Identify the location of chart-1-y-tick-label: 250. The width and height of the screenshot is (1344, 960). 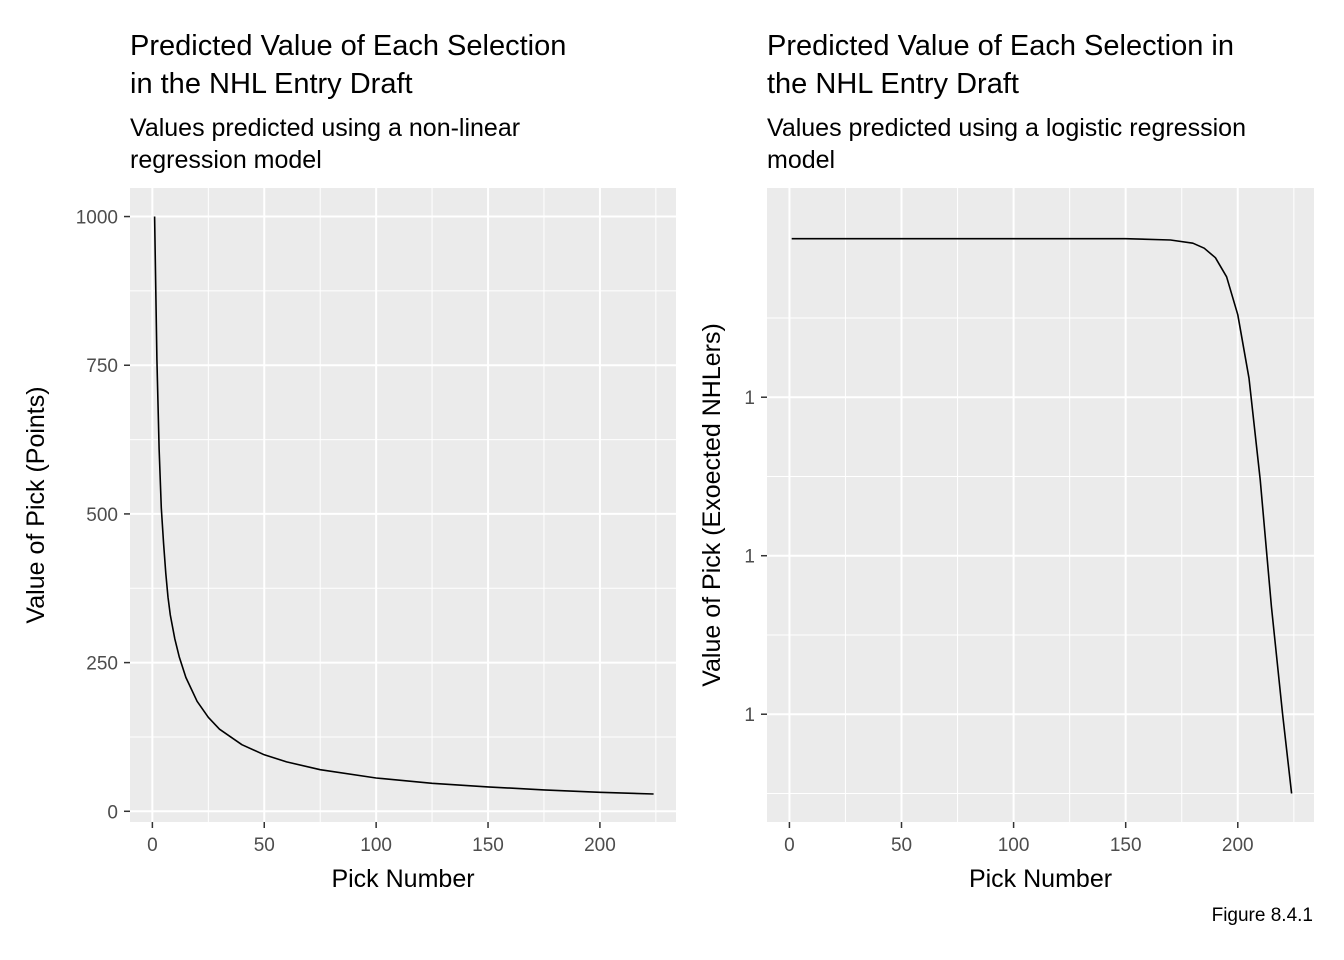
(102, 664).